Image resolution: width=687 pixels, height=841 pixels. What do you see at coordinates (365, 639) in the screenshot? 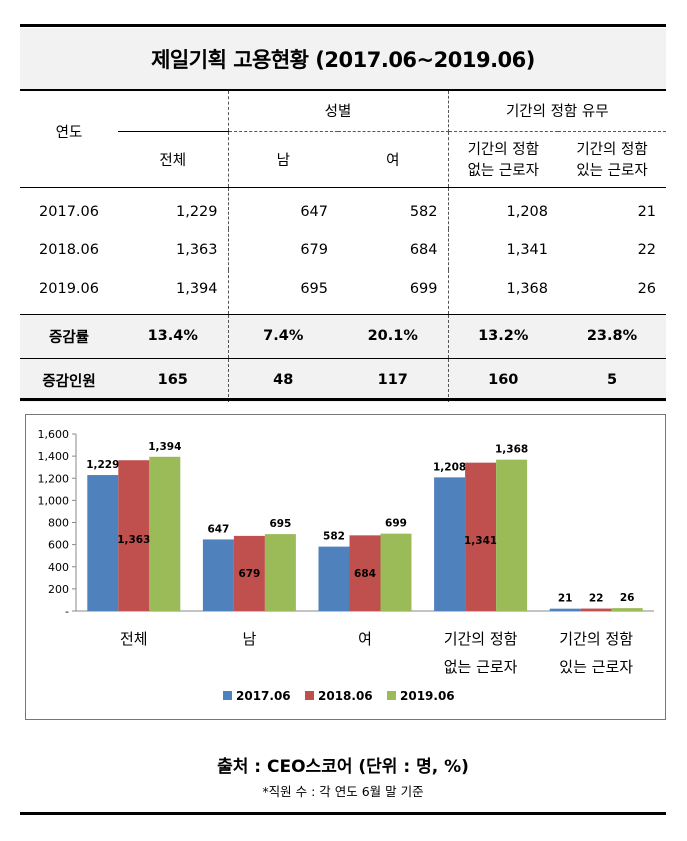
I see `category-label: 여` at bounding box center [365, 639].